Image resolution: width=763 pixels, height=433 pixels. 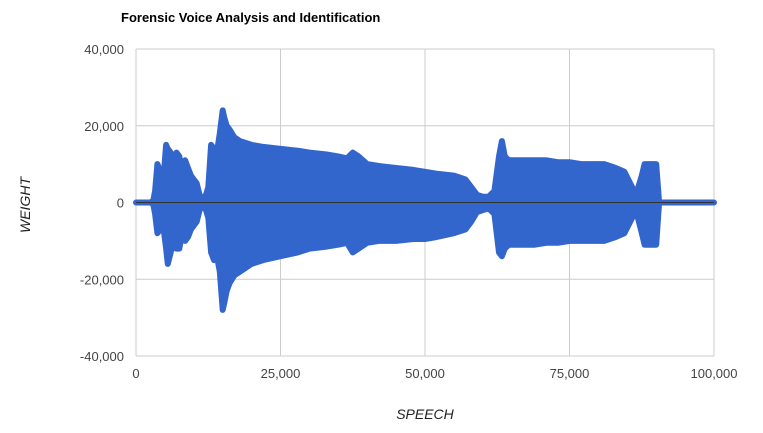 I want to click on x-tick-label: 100,000, so click(x=714, y=373).